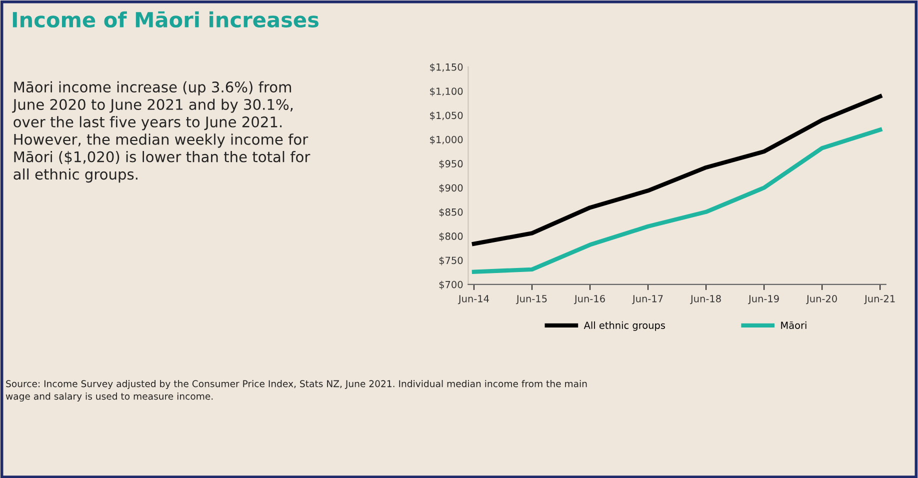 The width and height of the screenshot is (918, 478). Describe the element at coordinates (451, 164) in the screenshot. I see `y-tick-label: $950` at that location.